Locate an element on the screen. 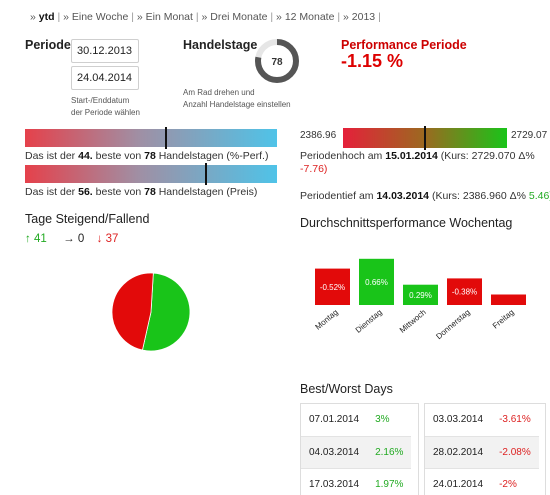  gauge-fill is located at coordinates (277, 61).